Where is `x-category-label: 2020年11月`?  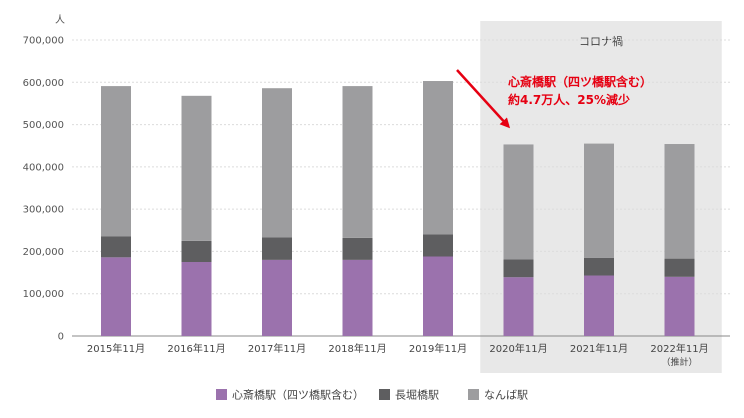 x-category-label: 2020年11月 is located at coordinates (518, 348).